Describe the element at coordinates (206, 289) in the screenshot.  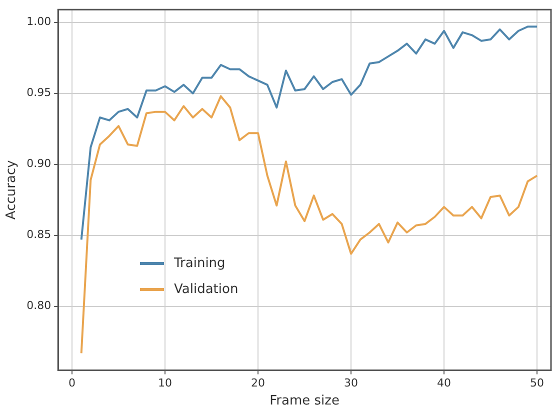
I see `legend-label: Validation` at that location.